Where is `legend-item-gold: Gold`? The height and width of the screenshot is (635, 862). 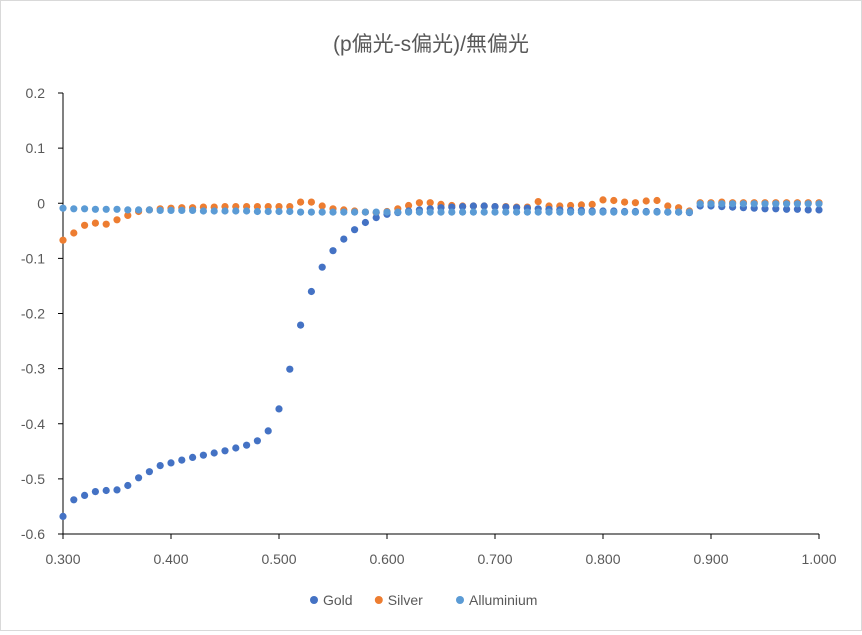
legend-item-gold: Gold is located at coordinates (331, 600).